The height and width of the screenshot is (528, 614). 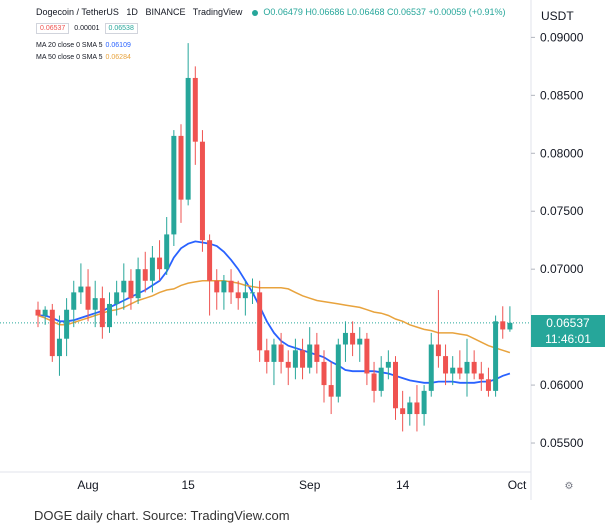 What do you see at coordinates (562, 443) in the screenshot?
I see `y-tick-label: 0.05500` at bounding box center [562, 443].